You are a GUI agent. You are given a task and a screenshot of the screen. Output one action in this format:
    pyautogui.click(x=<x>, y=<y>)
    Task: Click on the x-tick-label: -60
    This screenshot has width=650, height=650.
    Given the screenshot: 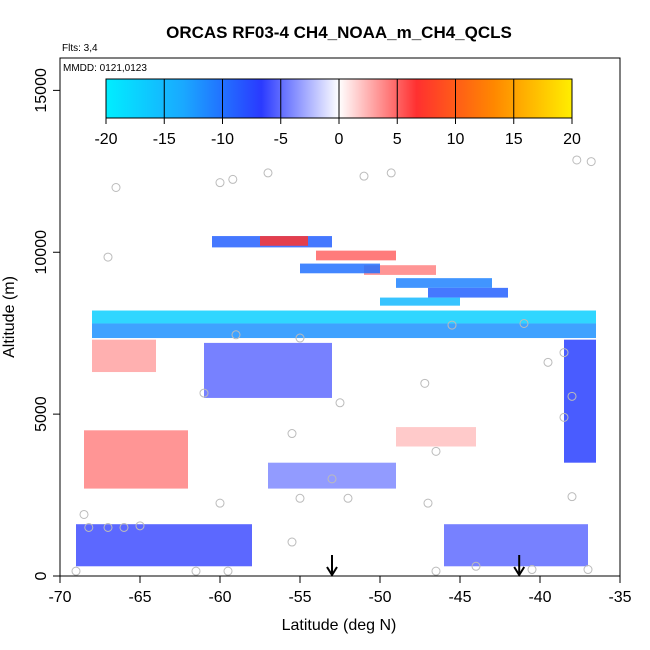 What is the action you would take?
    pyautogui.click(x=219, y=597)
    